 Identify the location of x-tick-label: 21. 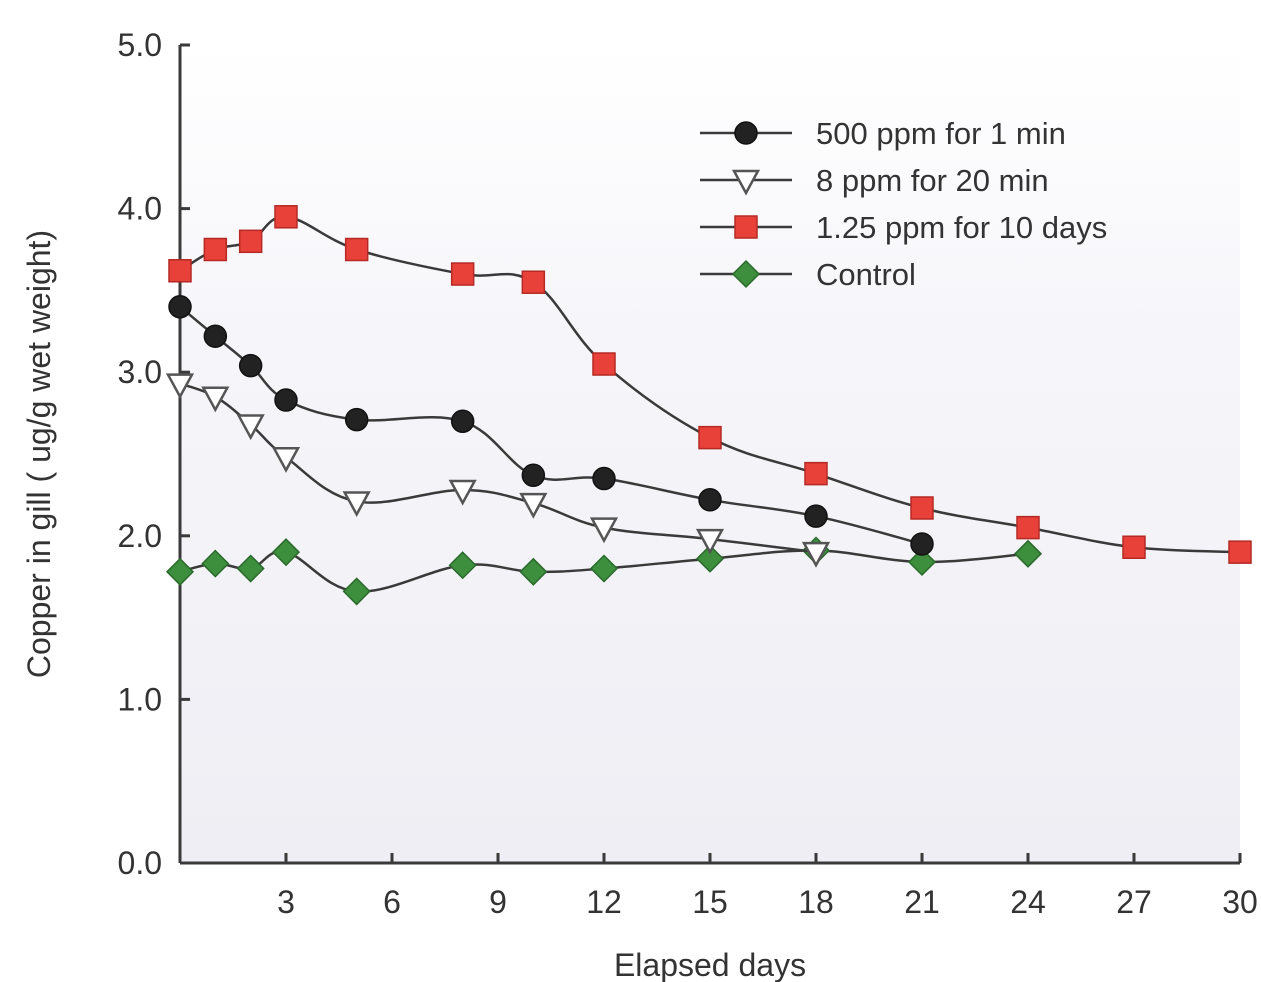
(922, 902).